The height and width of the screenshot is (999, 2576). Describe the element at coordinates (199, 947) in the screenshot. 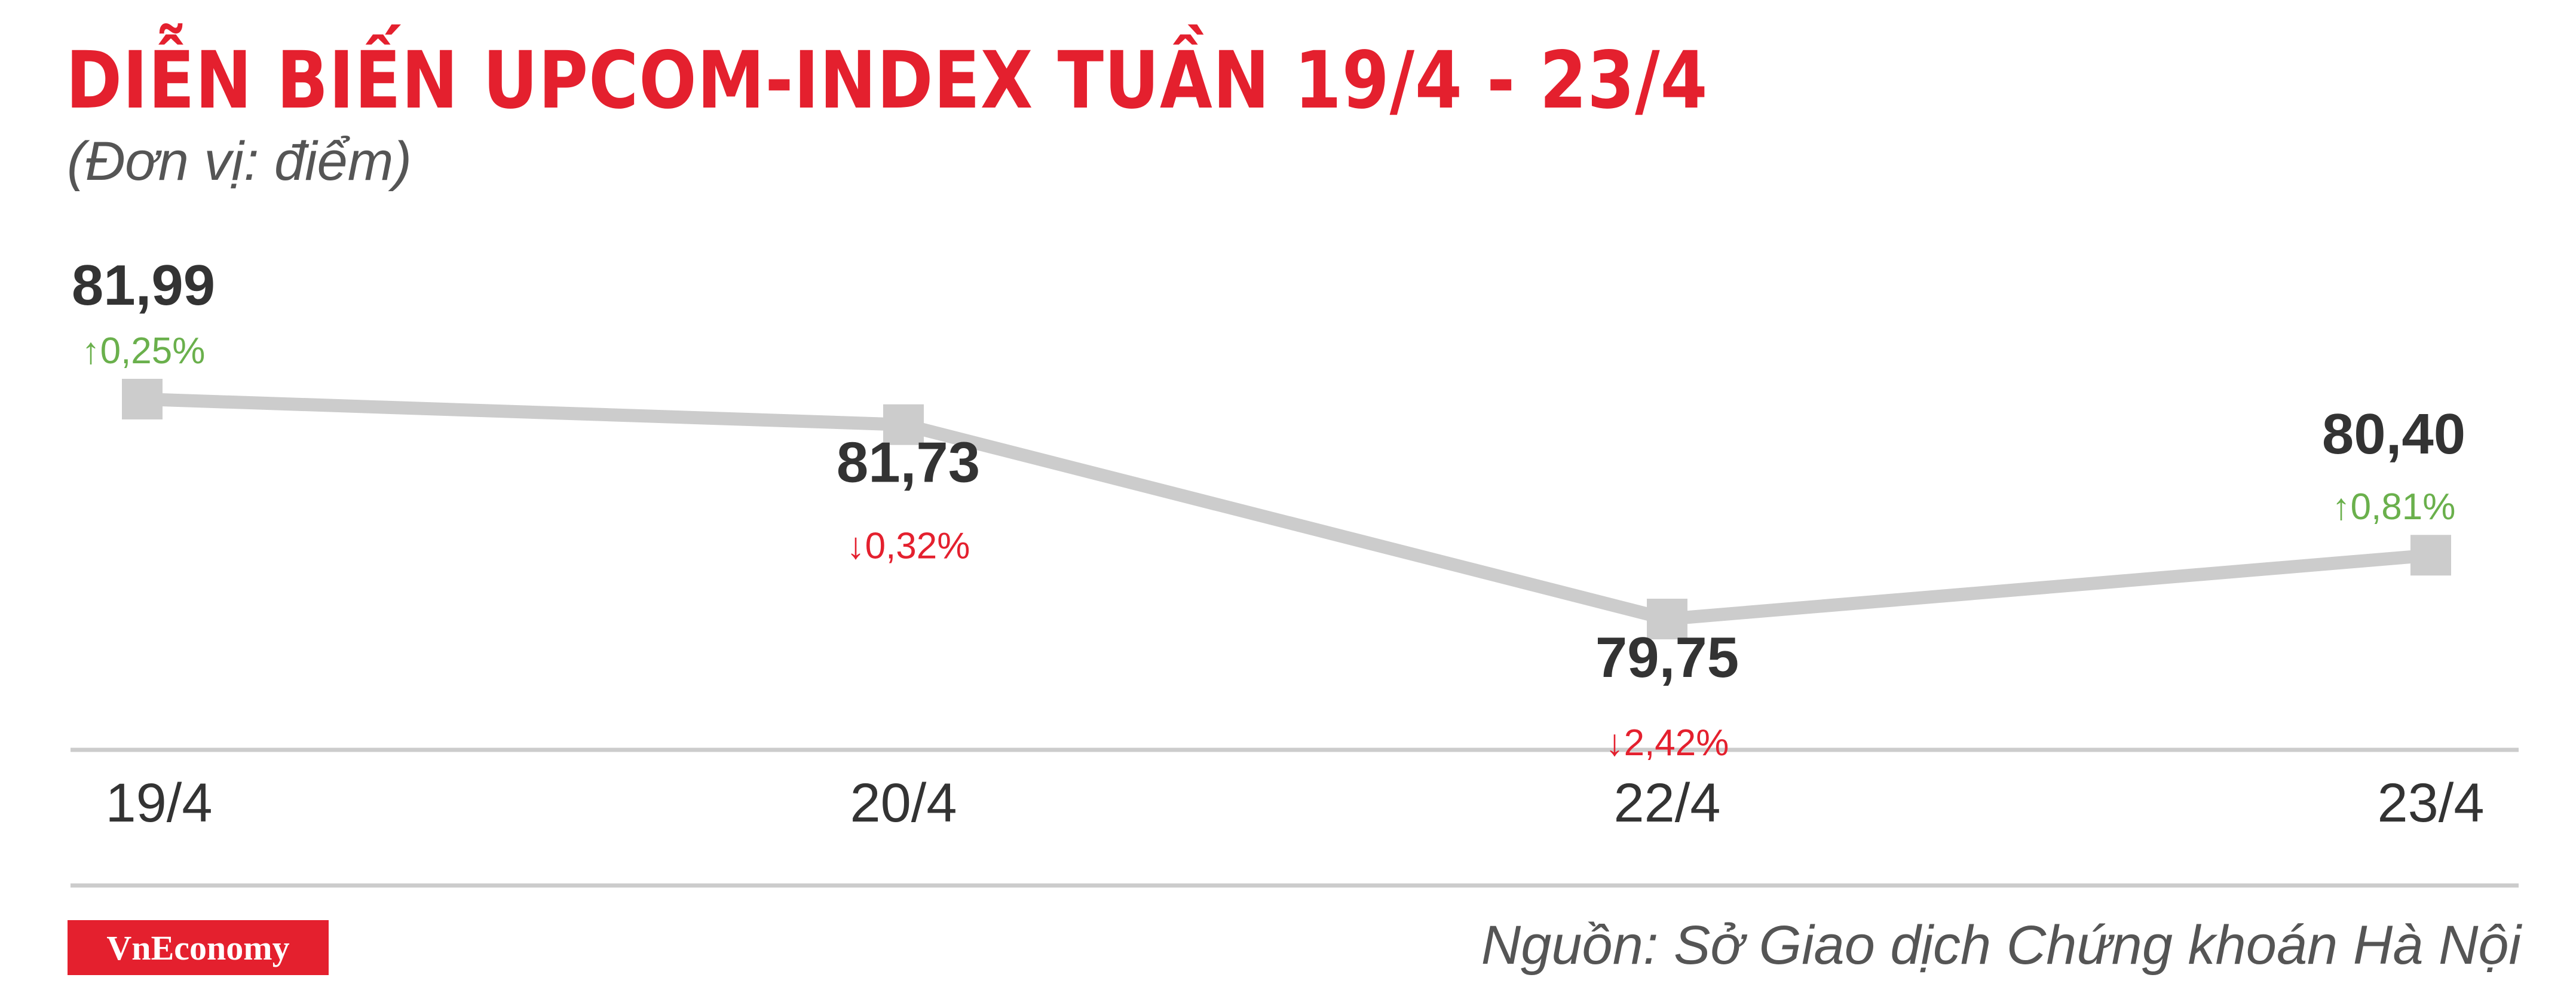

I see `vneconomy-logo: VnEconomy` at that location.